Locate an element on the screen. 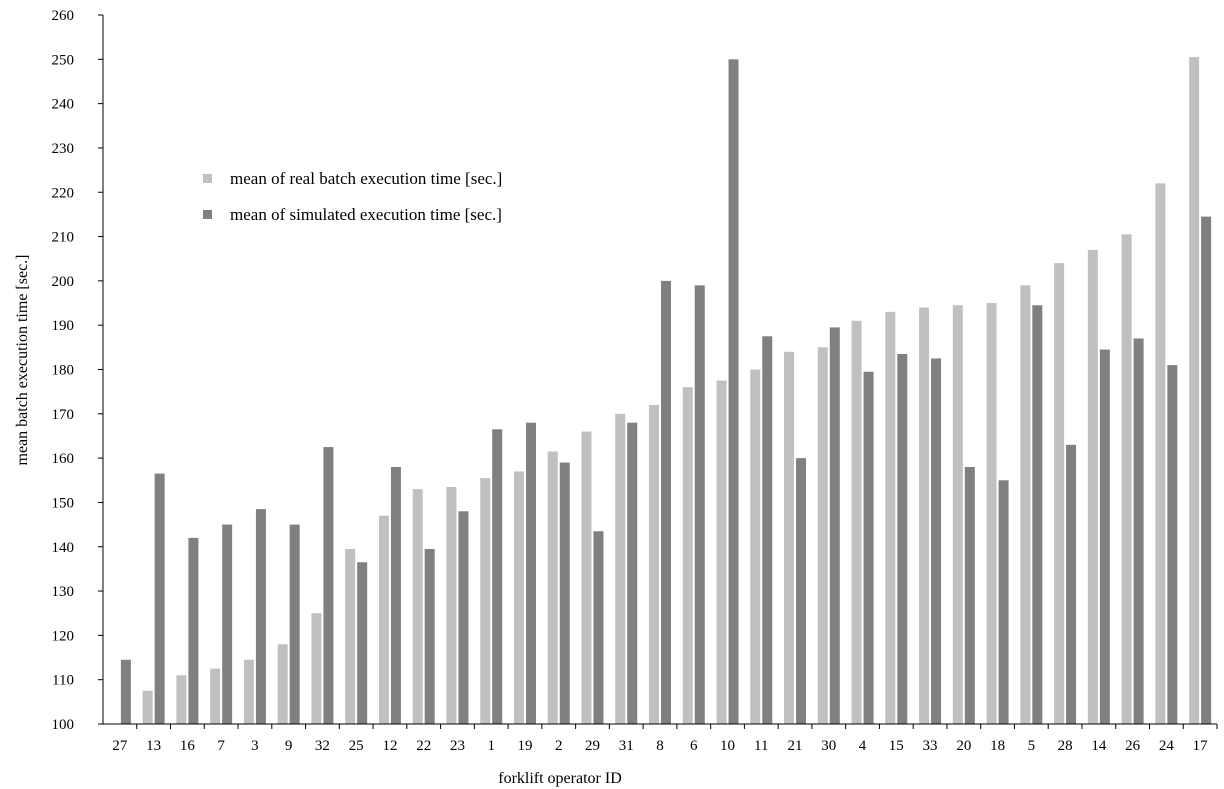  x-tick-label-5: 5 is located at coordinates (1032, 746).